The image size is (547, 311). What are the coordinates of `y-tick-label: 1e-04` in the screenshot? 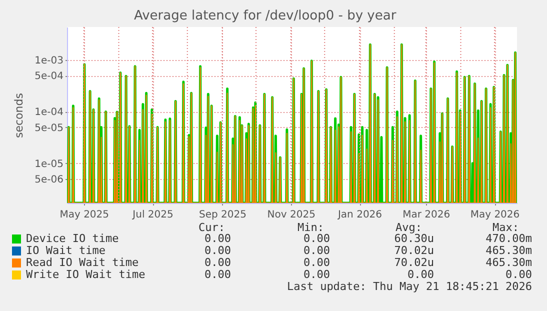 It's located at (49, 112).